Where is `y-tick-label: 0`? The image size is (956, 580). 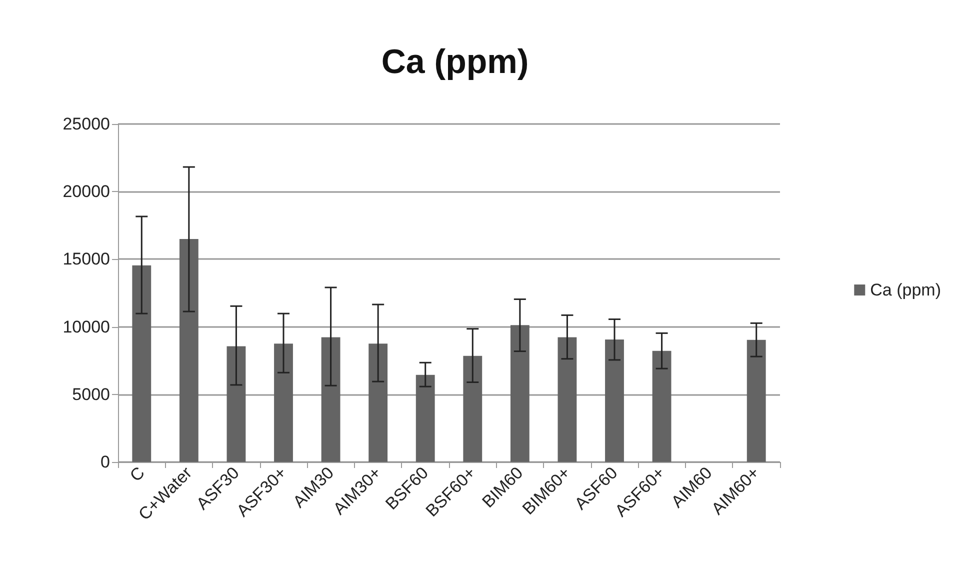
y-tick-label: 0 is located at coordinates (105, 462).